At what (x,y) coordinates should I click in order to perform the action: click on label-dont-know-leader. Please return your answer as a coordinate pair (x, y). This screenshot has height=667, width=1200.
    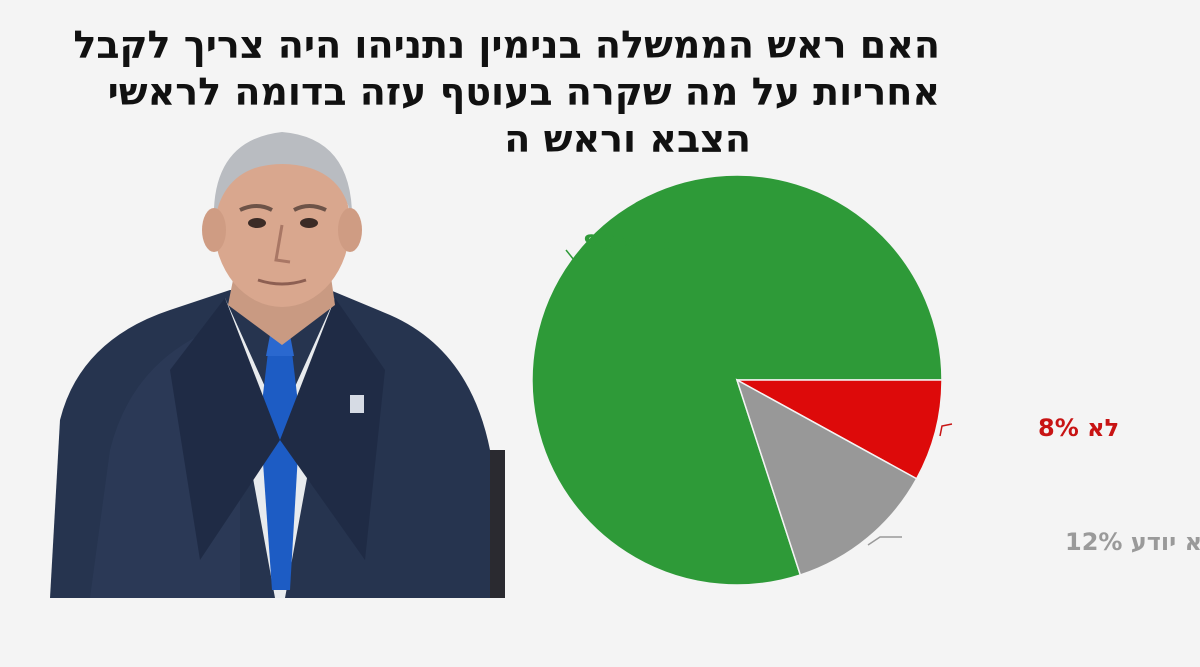
    Looking at the image, I should click on (884, 541).